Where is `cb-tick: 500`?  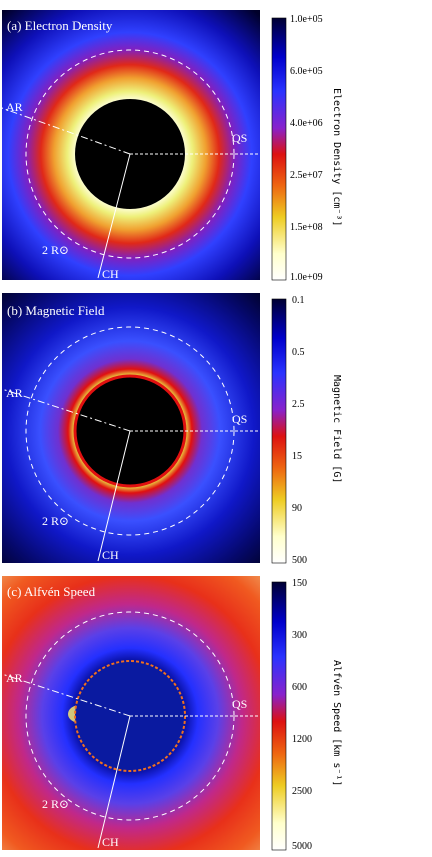 cb-tick: 500 is located at coordinates (299, 560).